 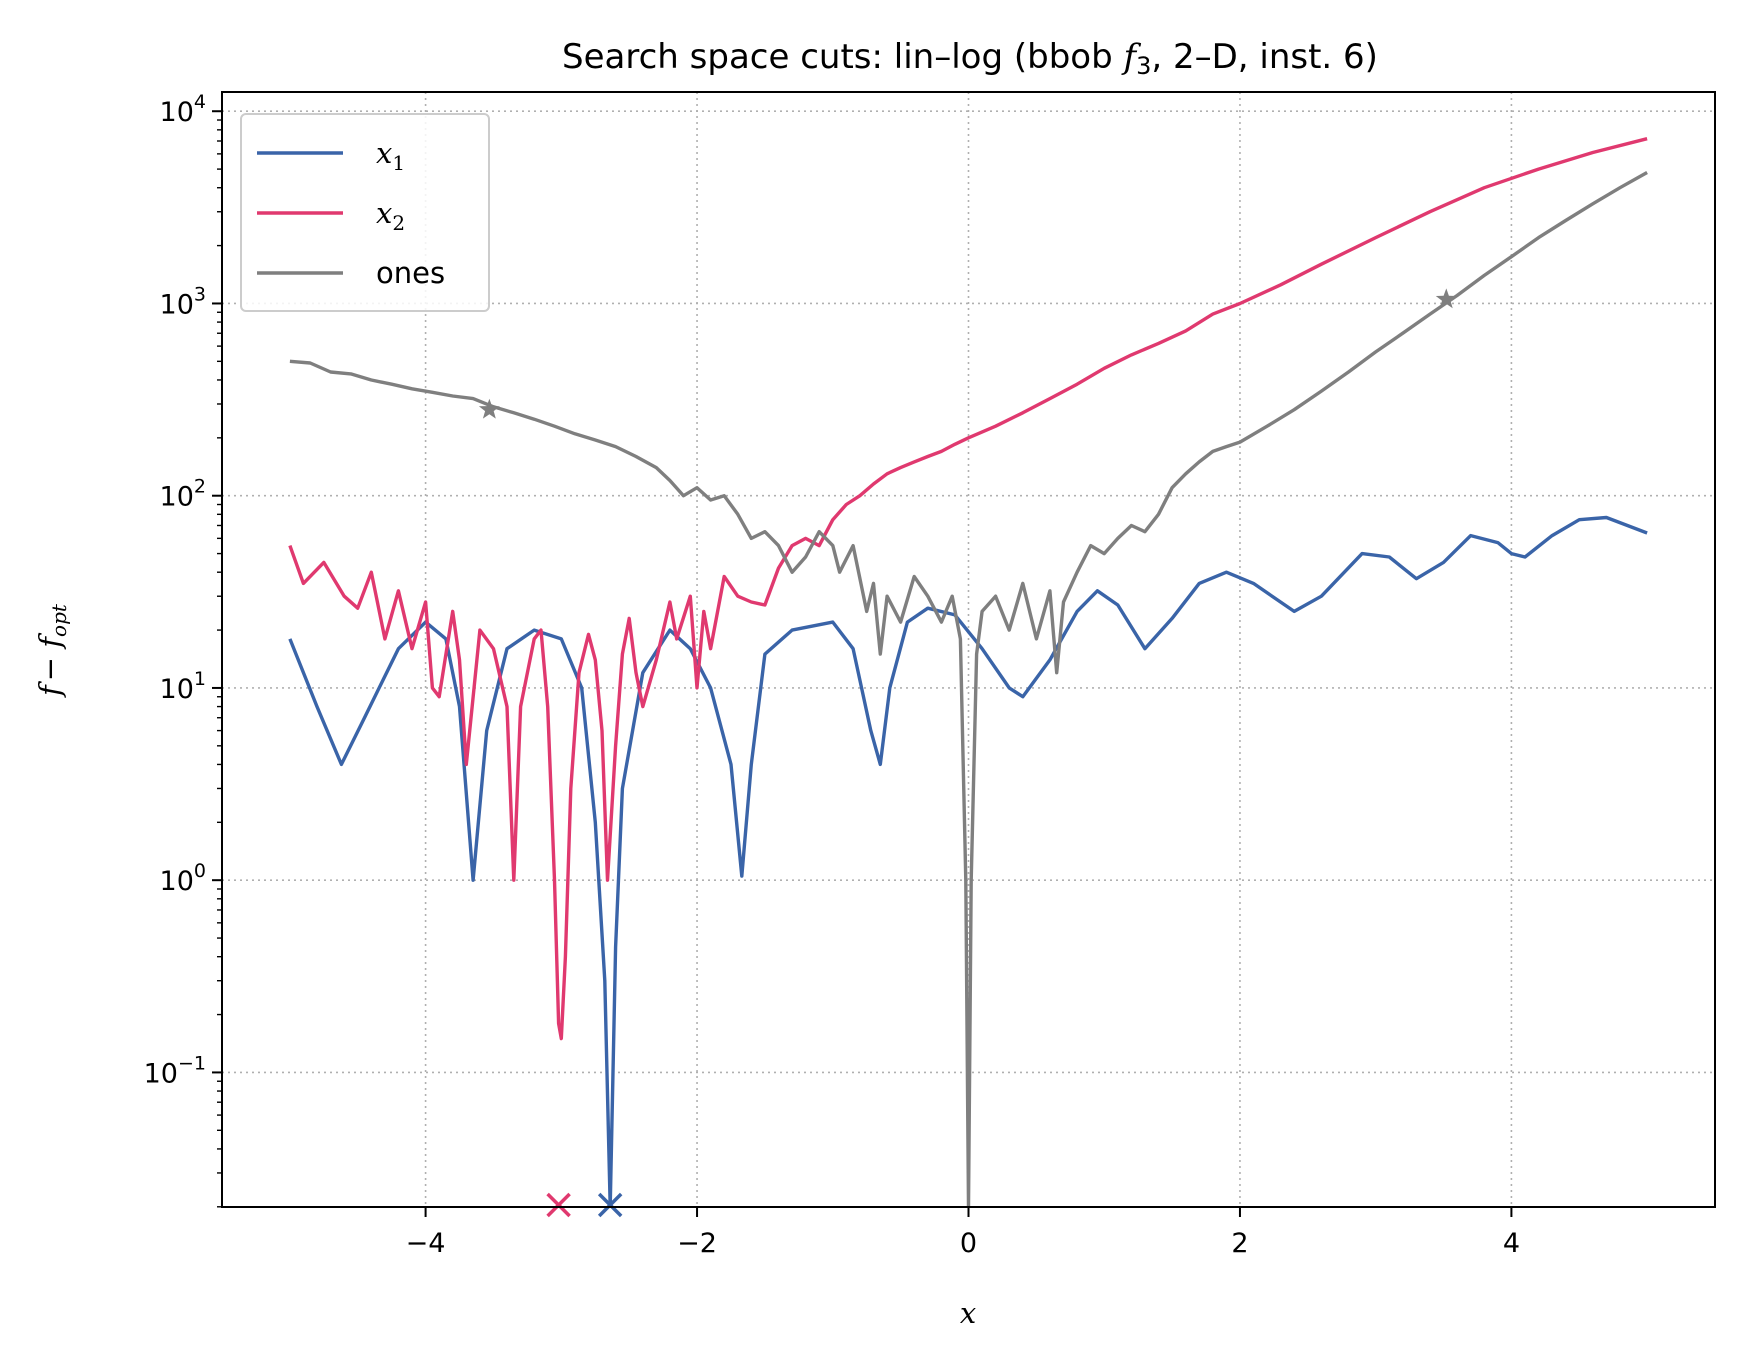 I want to click on marker-cross-x1, so click(x=610, y=1205).